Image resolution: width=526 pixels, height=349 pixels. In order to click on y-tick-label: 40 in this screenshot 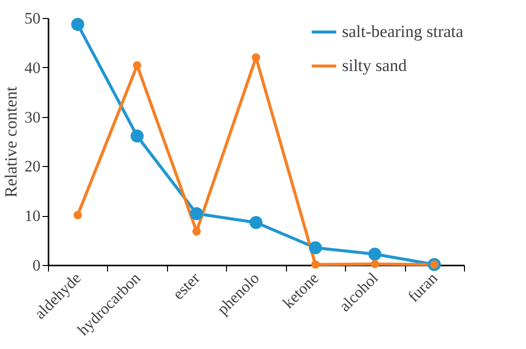, I will do `click(32, 68)`.